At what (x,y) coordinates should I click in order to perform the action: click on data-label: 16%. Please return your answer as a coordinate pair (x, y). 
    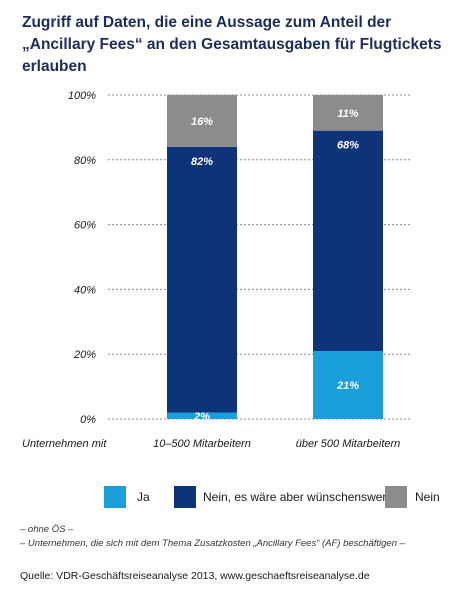
    Looking at the image, I should click on (202, 122).